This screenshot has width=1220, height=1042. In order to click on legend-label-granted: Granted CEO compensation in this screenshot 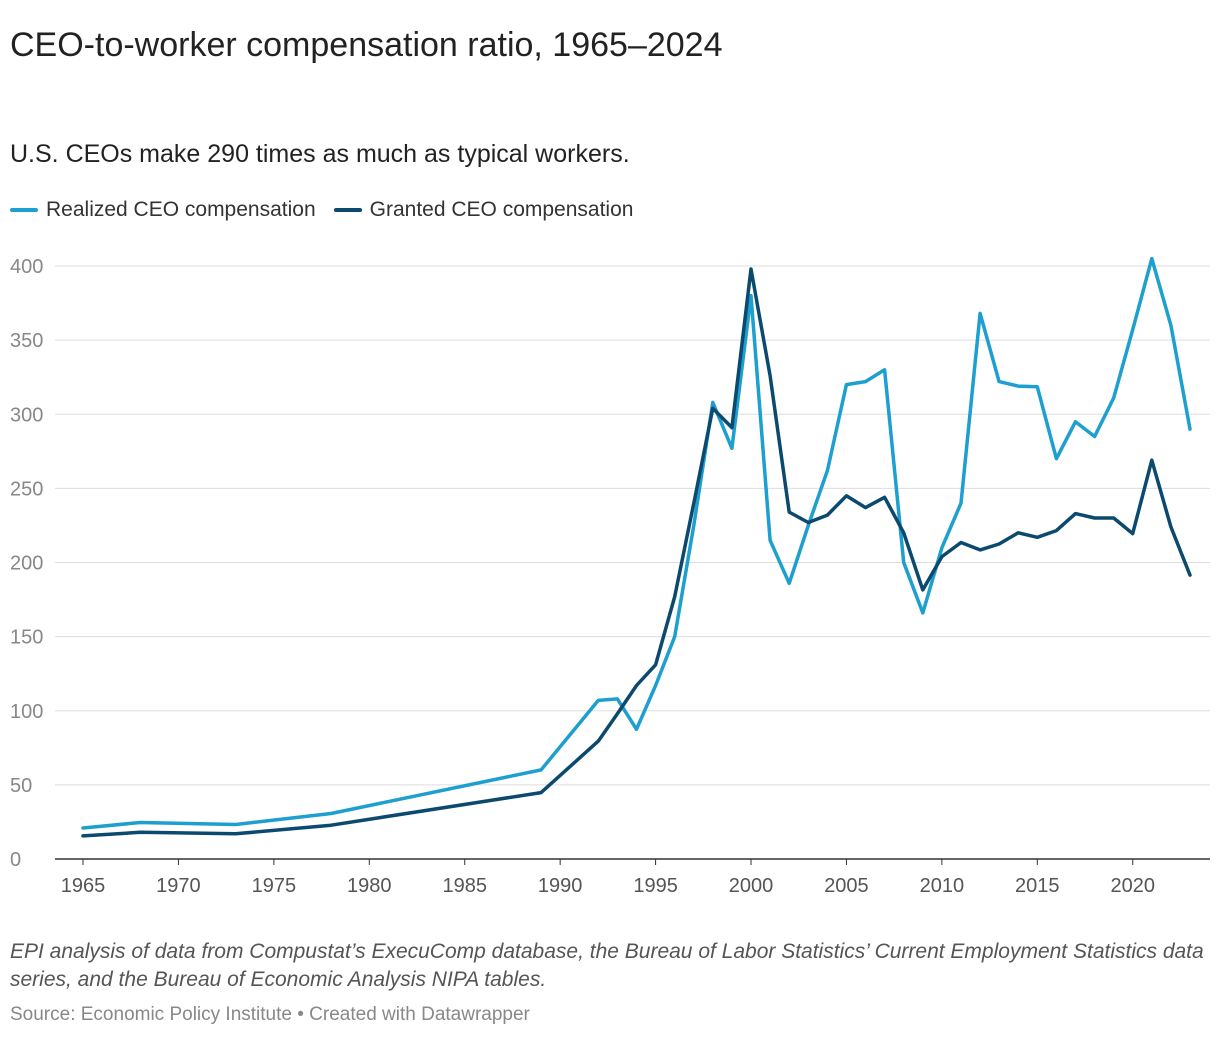, I will do `click(501, 209)`.